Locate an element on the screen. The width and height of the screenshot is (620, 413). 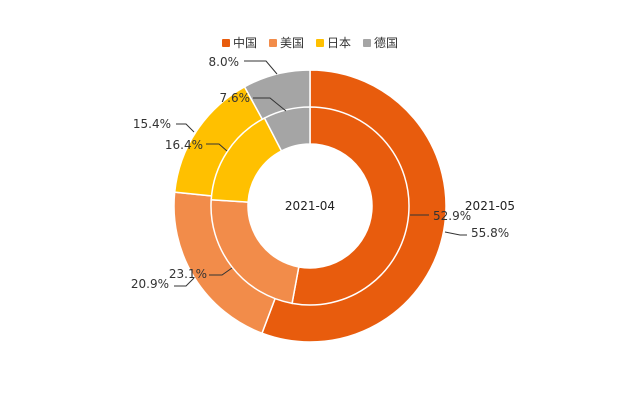
outer-label-china: 55.8% is located at coordinates (490, 233).